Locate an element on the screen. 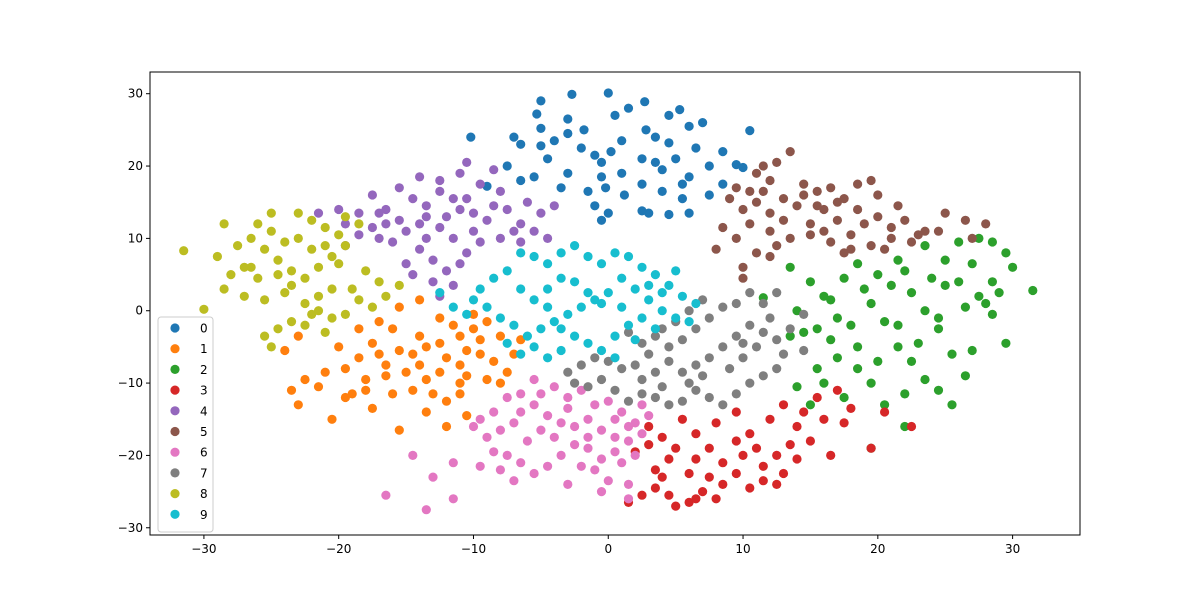 This screenshot has width=1200, height=600. legend-label: 6 is located at coordinates (204, 453).